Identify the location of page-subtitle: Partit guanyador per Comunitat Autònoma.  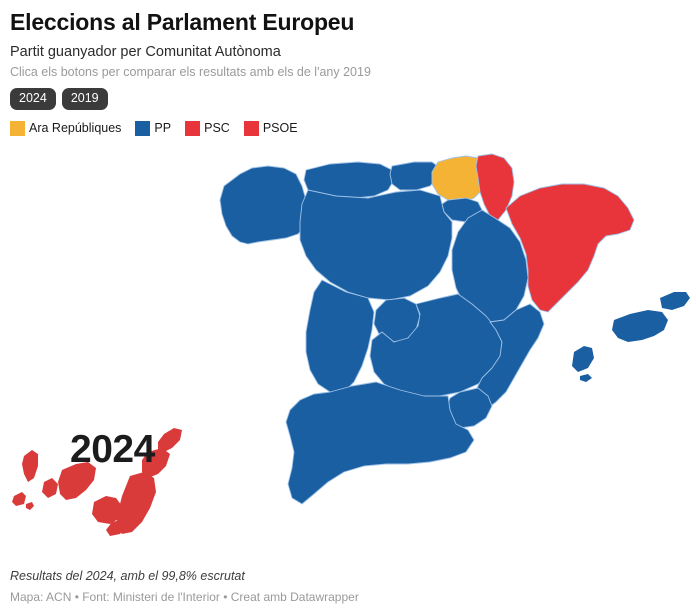
(145, 52).